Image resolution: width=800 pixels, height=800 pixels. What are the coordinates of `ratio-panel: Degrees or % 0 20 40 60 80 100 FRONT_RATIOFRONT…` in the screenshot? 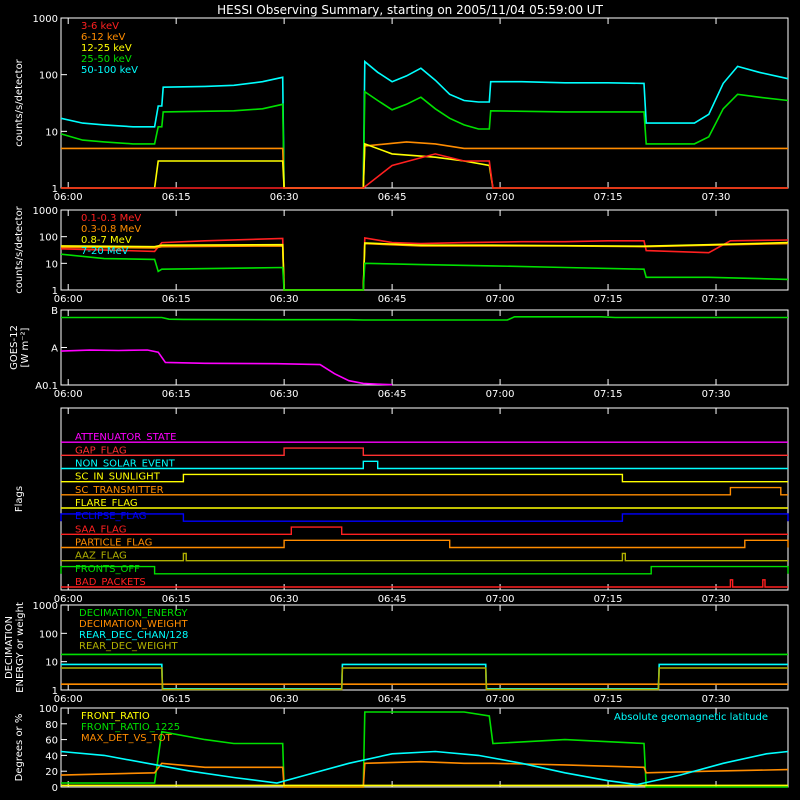 It's located at (401, 749).